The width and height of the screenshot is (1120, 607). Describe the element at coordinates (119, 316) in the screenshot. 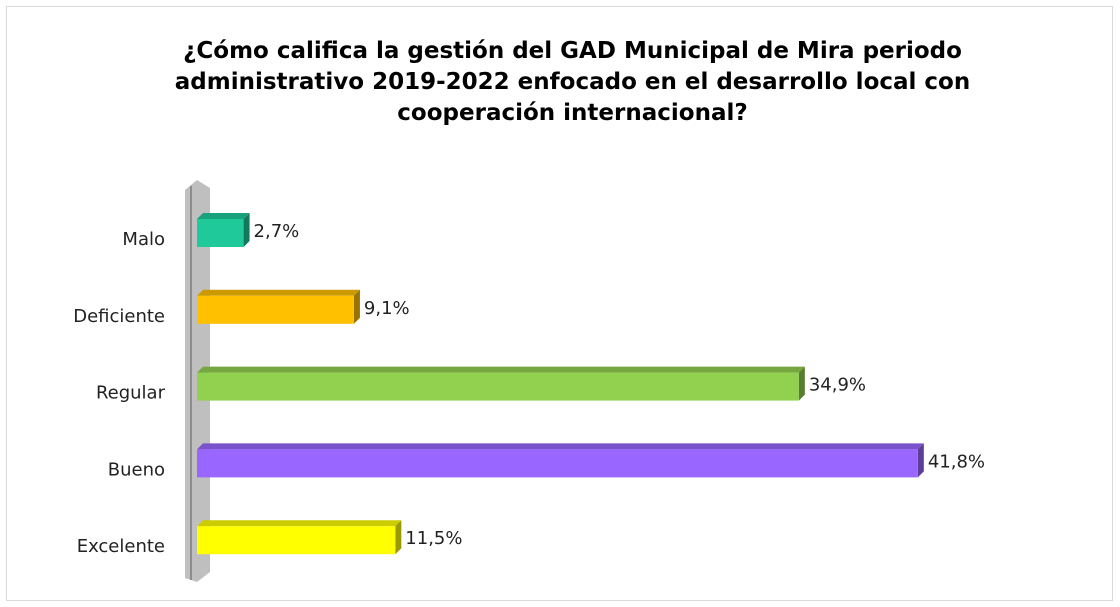

I see `y-tick-label: Deficiente` at that location.